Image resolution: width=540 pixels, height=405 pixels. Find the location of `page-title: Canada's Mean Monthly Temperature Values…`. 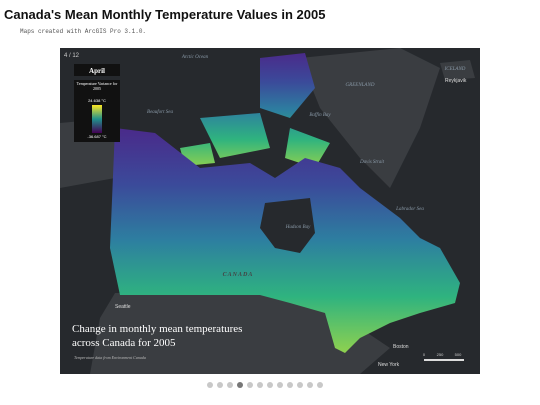

page-title: Canada's Mean Monthly Temperature Values… is located at coordinates (165, 14).